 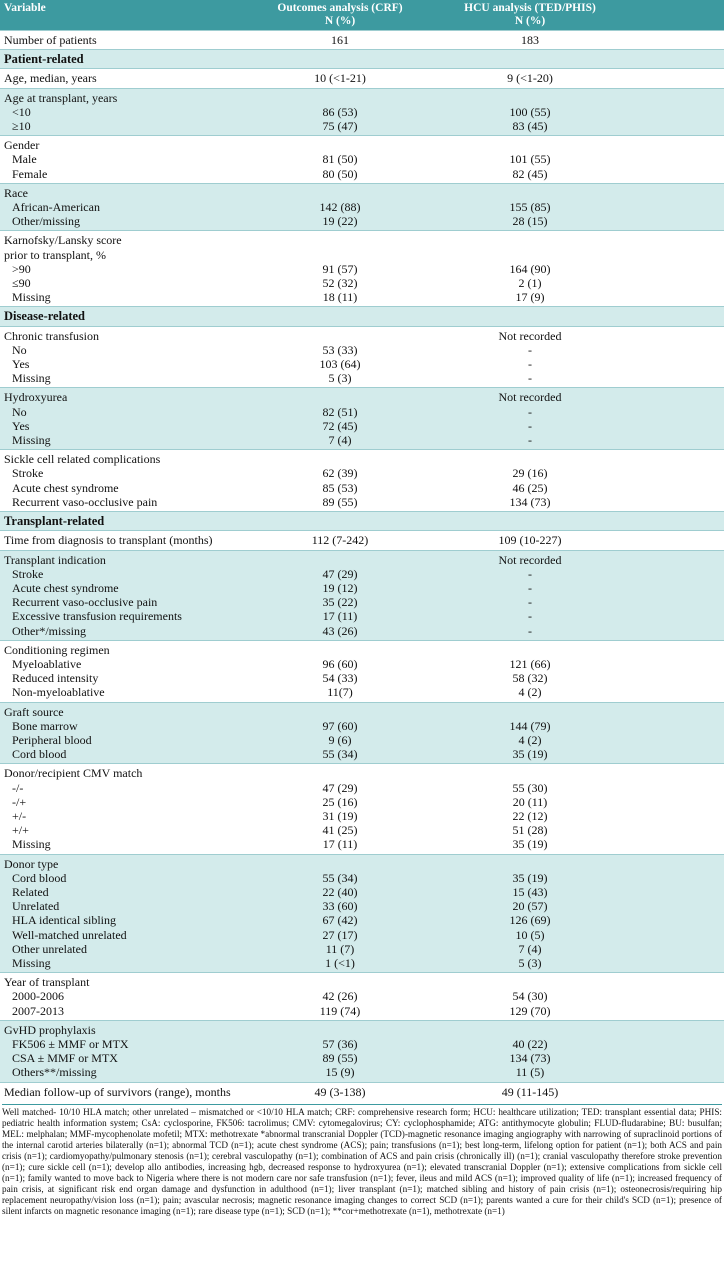 What do you see at coordinates (530, 1091) in the screenshot?
I see `value-cell: 49 (11-145)` at bounding box center [530, 1091].